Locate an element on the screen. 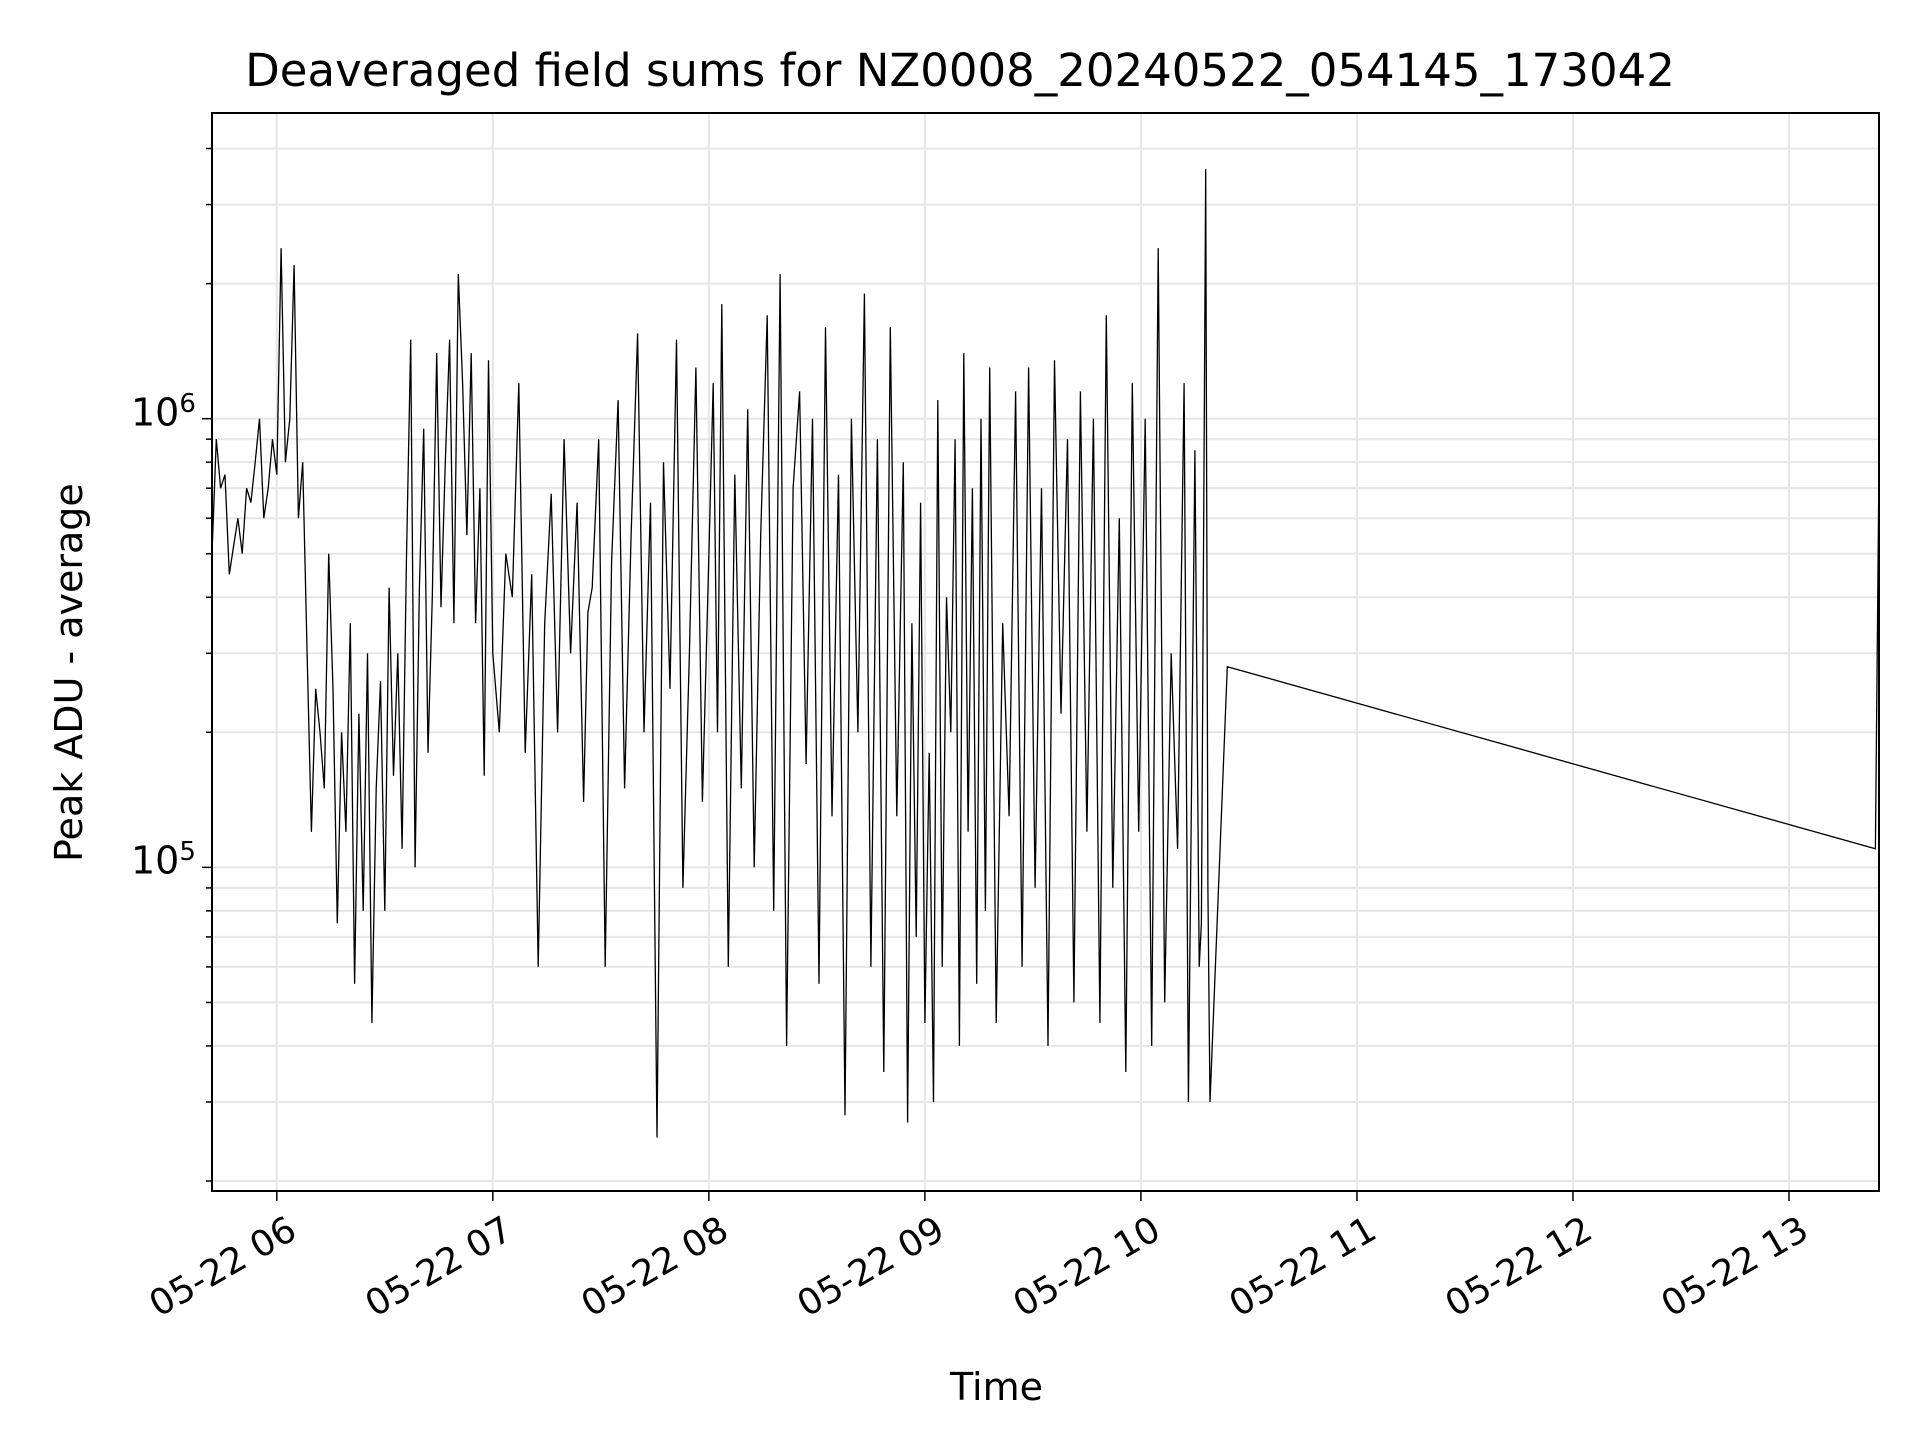 Image resolution: width=1920 pixels, height=1440 pixels. y-tick-label: 105 is located at coordinates (163, 860).